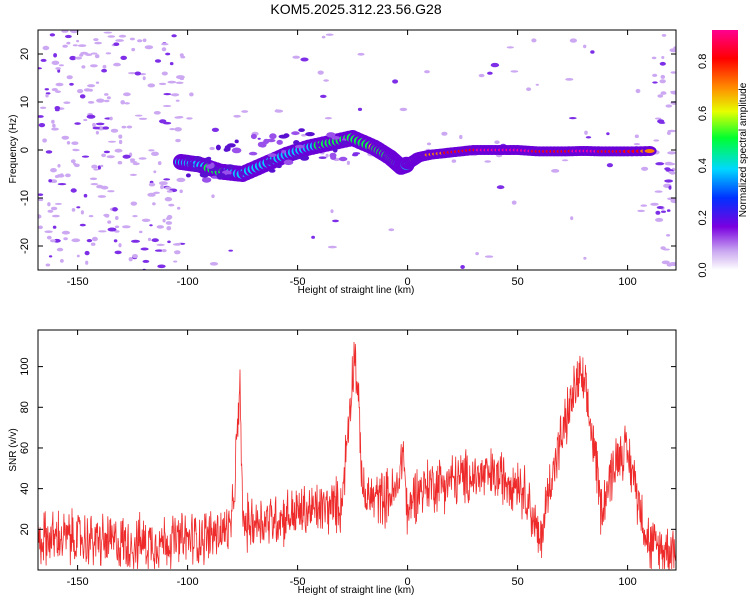 The height and width of the screenshot is (600, 750). I want to click on x-tick-label: 100, so click(627, 582).